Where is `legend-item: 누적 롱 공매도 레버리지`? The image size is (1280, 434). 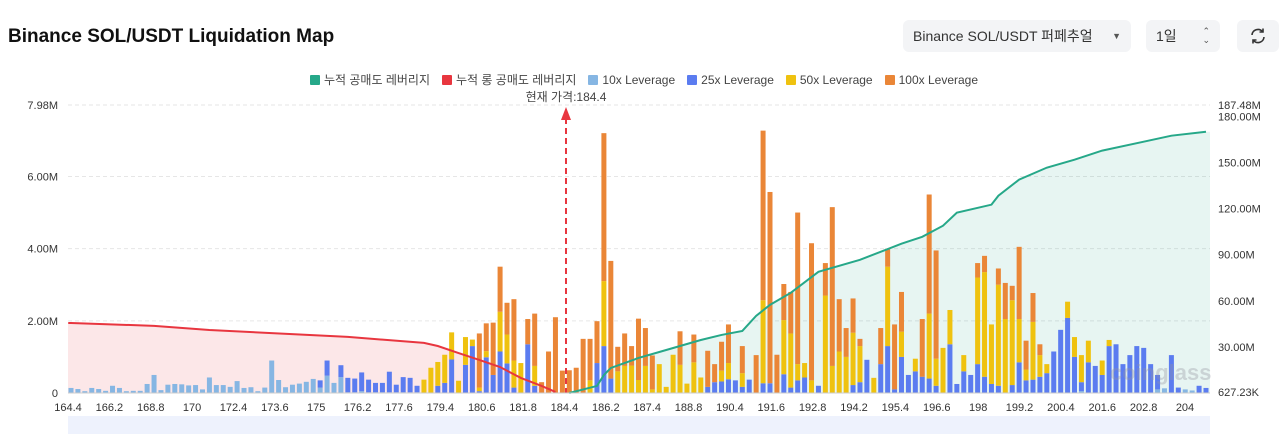
legend-item: 누적 롱 공매도 레버리지 is located at coordinates (509, 79).